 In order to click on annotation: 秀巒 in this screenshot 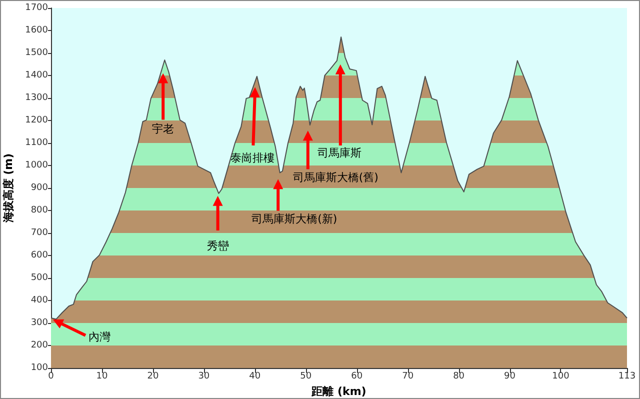, I will do `click(217, 245)`.